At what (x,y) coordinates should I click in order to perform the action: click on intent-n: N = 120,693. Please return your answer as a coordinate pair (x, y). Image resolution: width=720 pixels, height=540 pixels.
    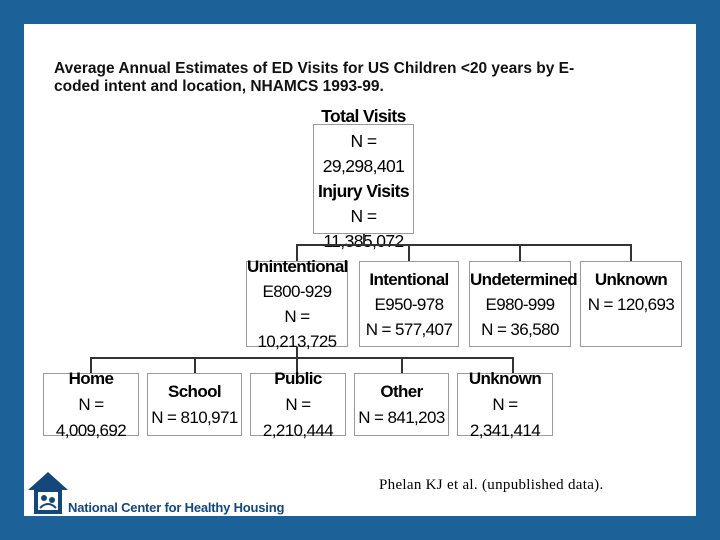
    Looking at the image, I should click on (631, 304).